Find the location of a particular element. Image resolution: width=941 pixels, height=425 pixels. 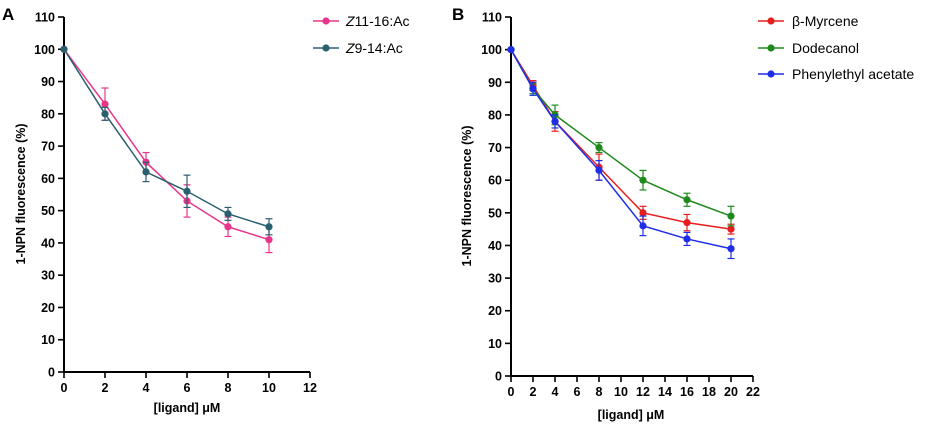

x-tick-label-b-11: 22 is located at coordinates (753, 392).